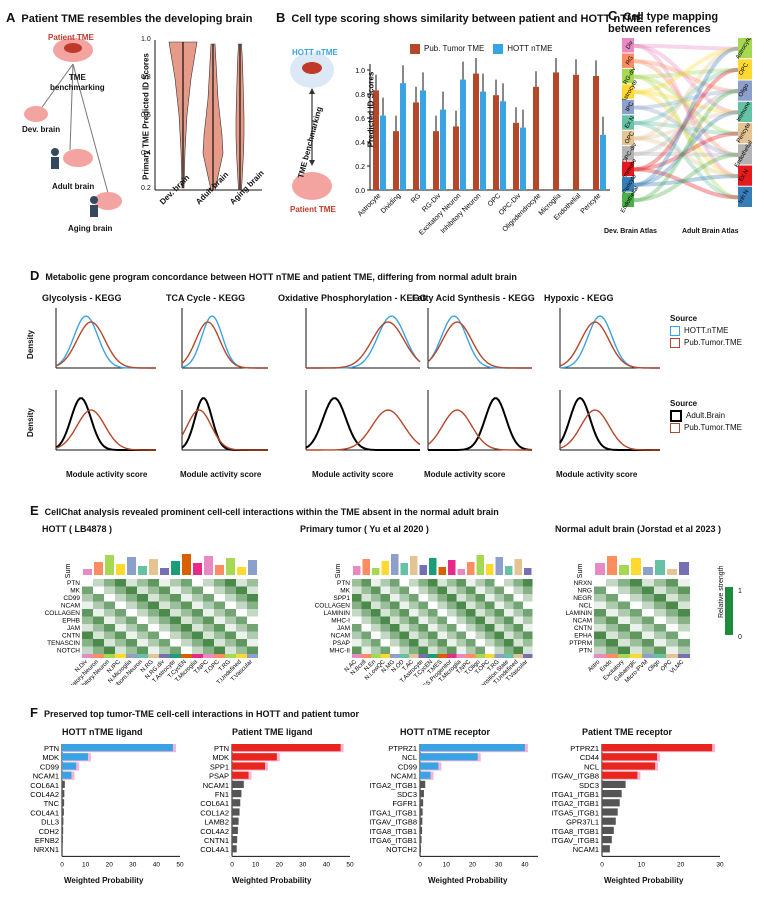 This screenshot has width=764, height=900. What do you see at coordinates (483, 140) in the screenshot?
I see `bar-hott` at bounding box center [483, 140].